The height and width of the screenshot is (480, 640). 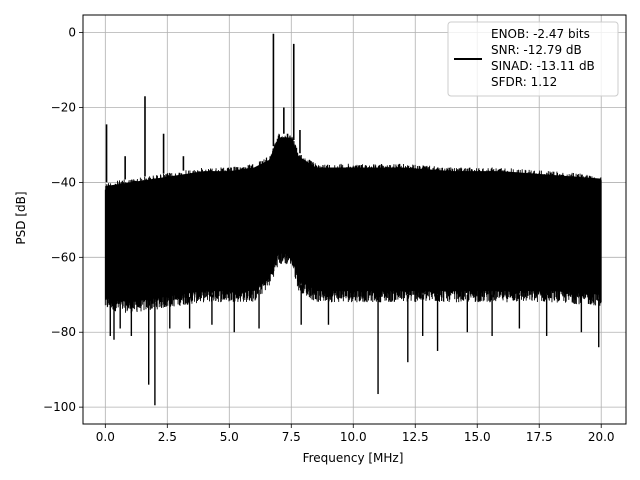 I want to click on y-tick-label: −100, so click(x=59, y=407).